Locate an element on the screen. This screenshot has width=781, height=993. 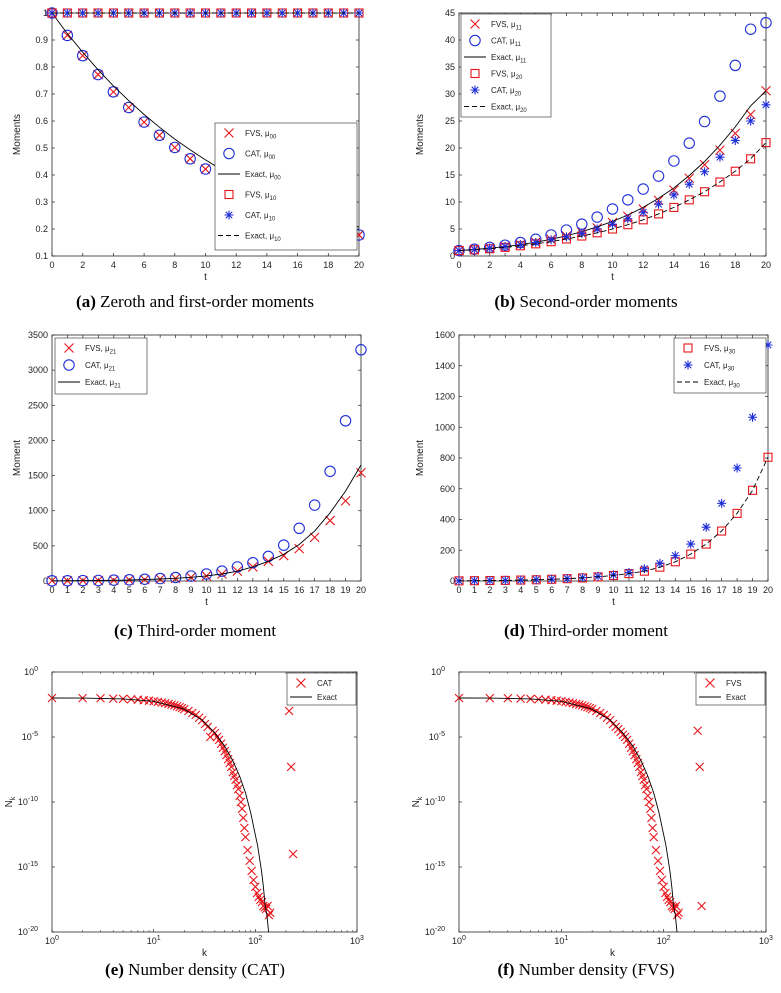
x-tick-label: 20 is located at coordinates (768, 590).